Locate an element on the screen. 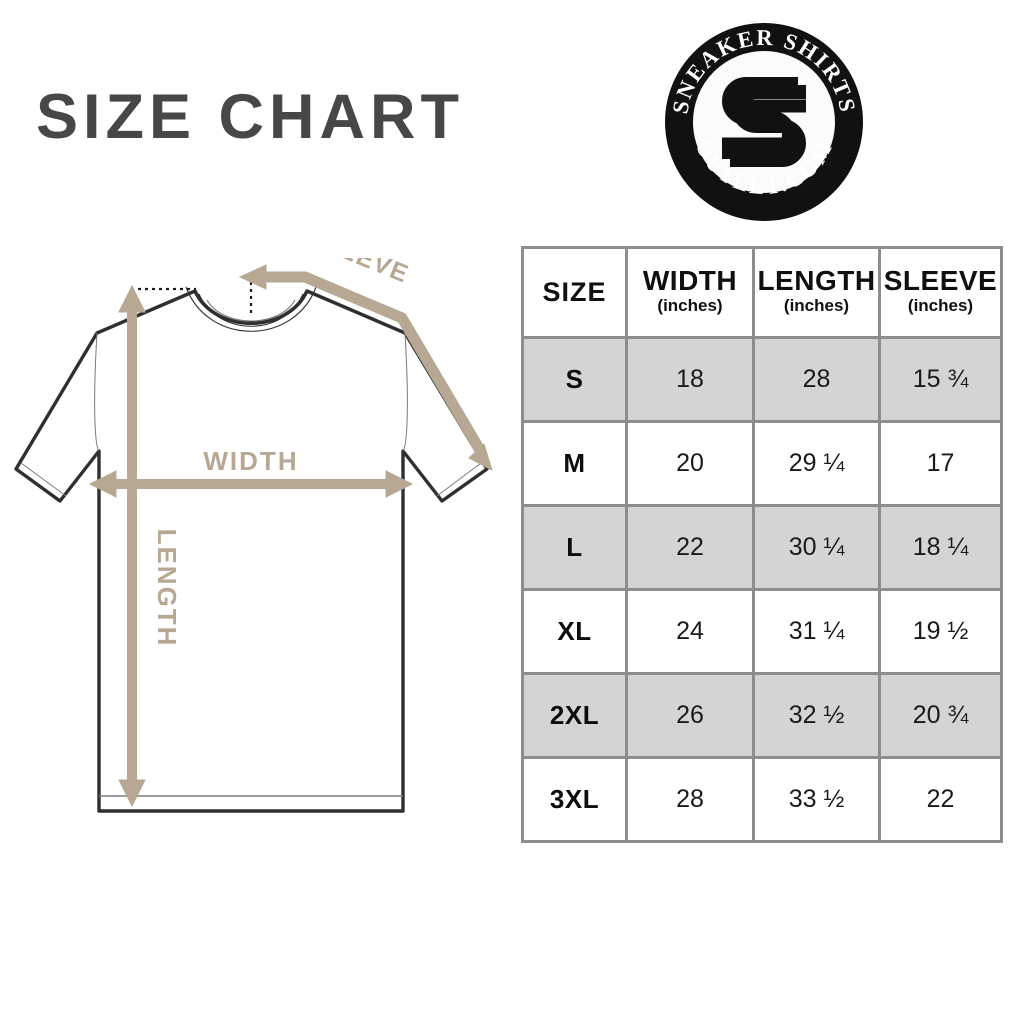 The width and height of the screenshot is (1024, 1024). row-size-value: S is located at coordinates (574, 379).